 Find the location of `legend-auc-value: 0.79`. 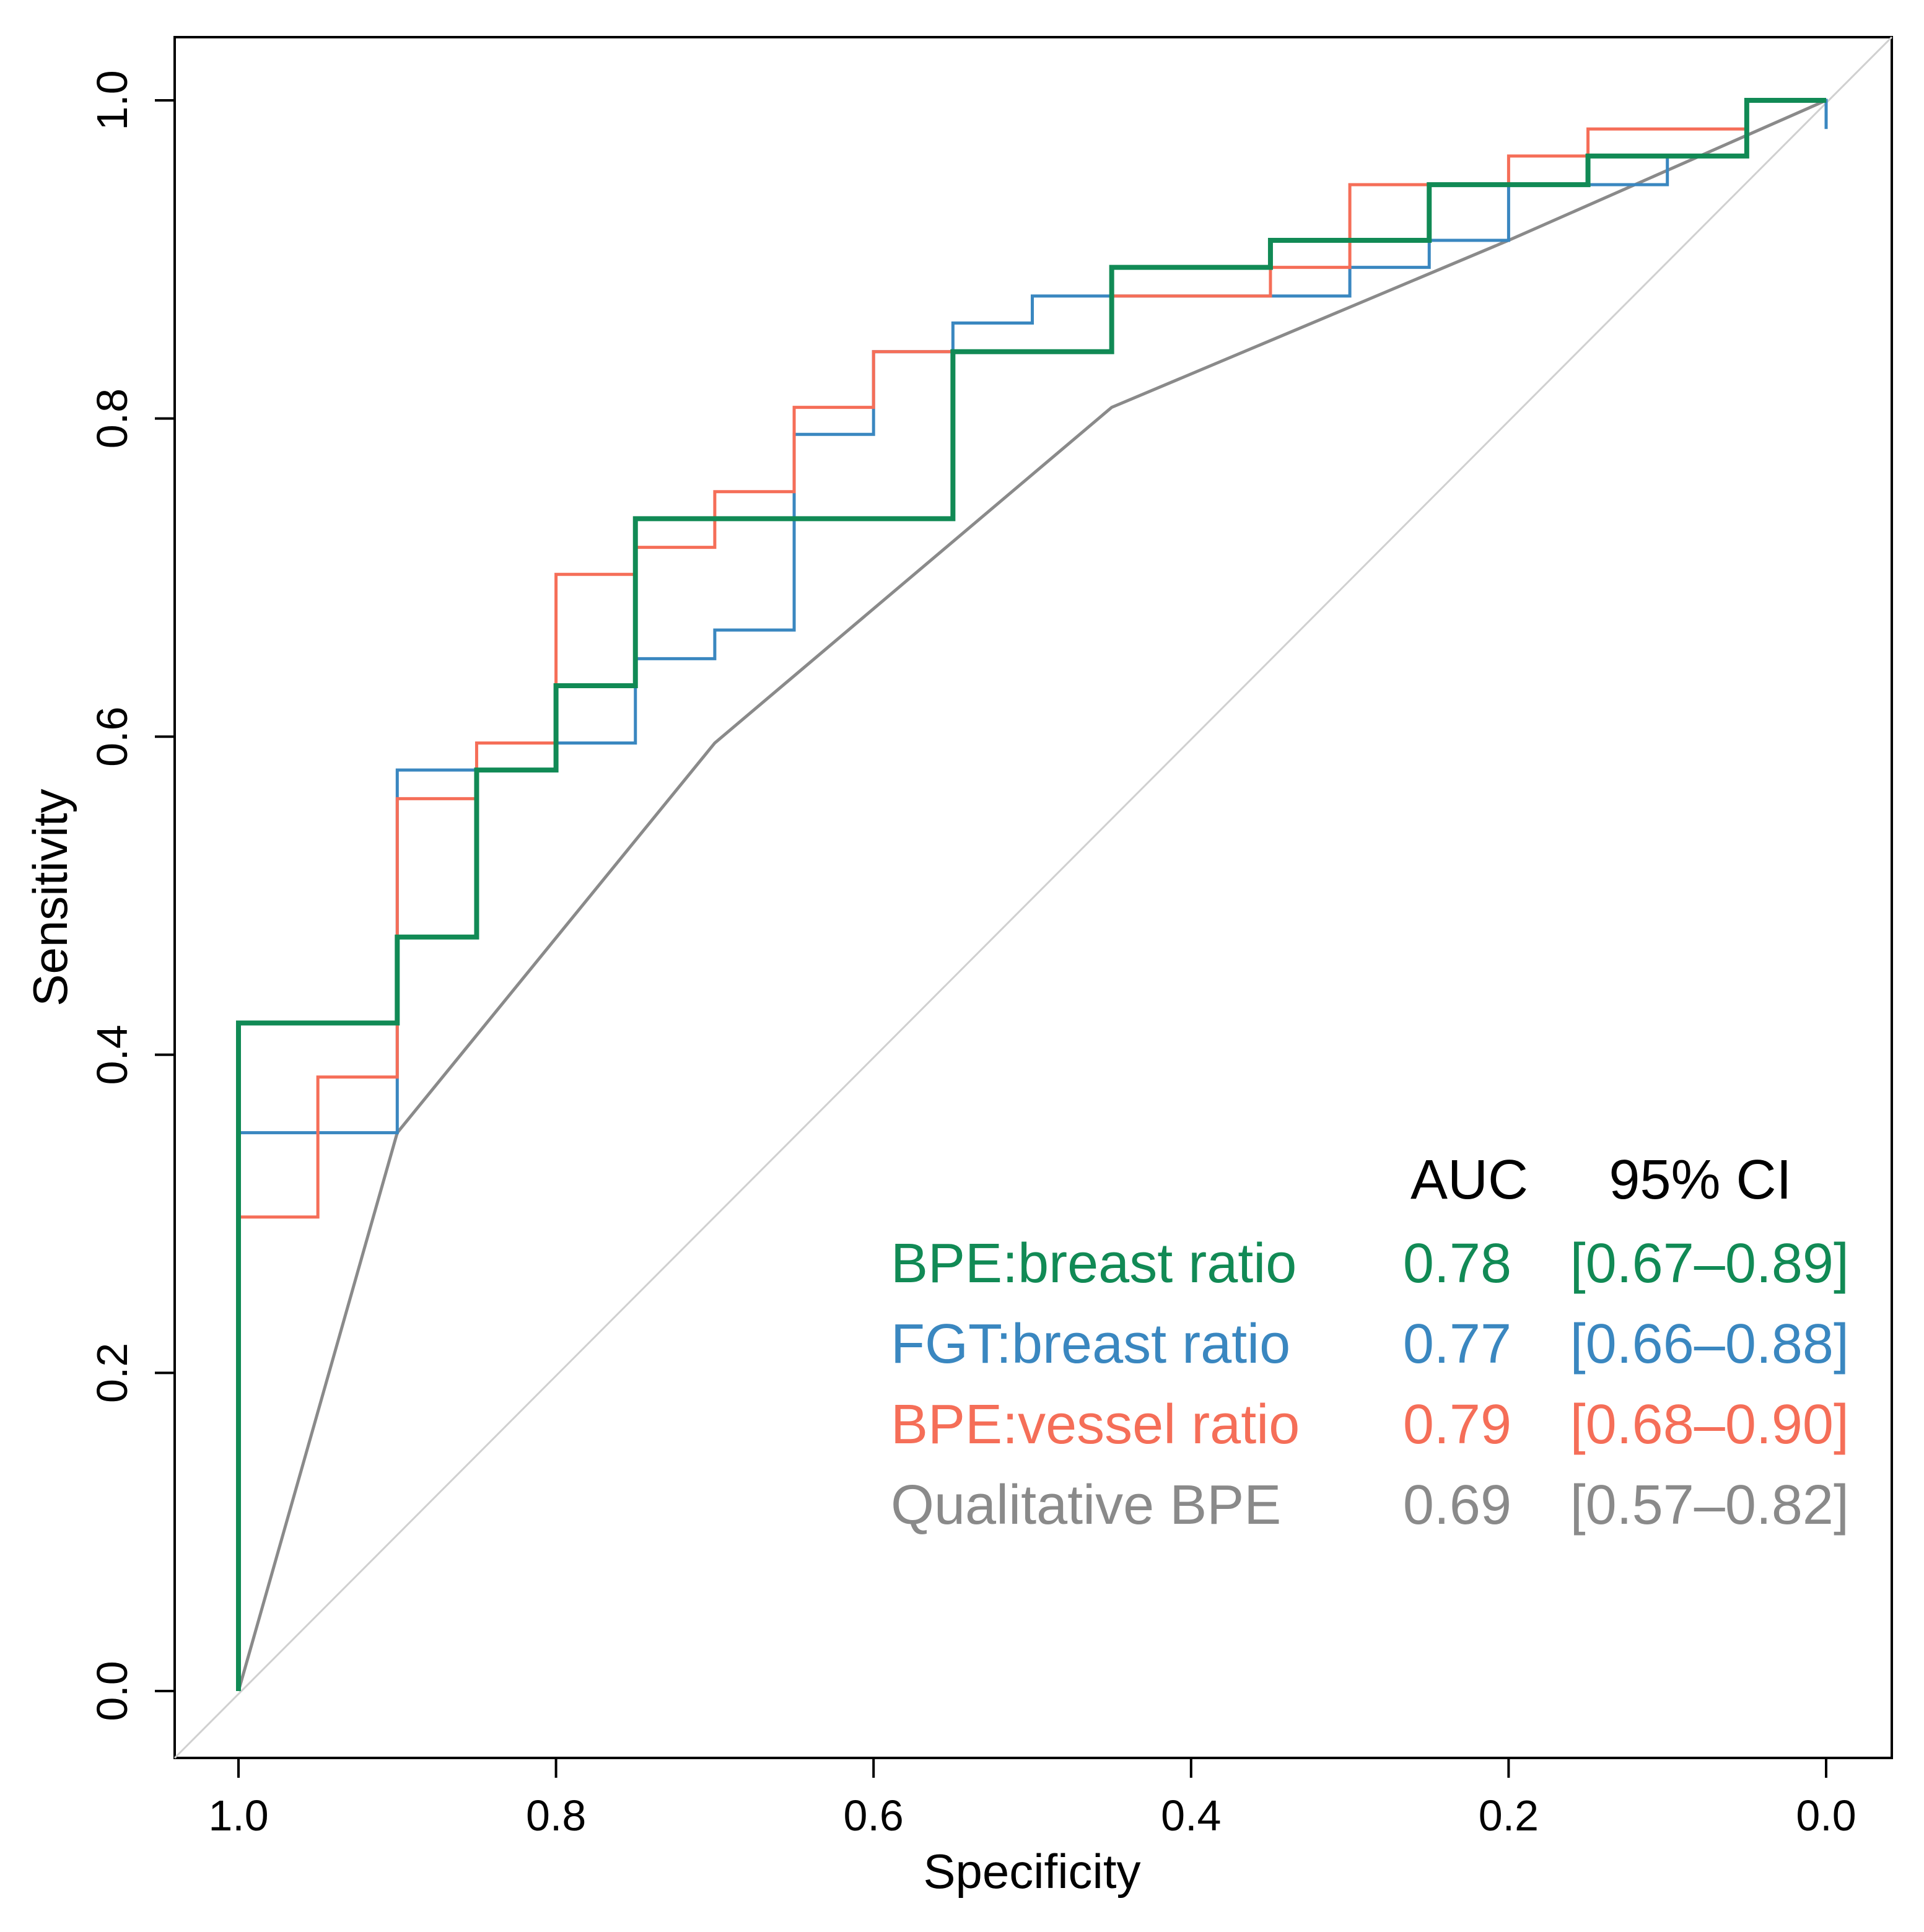

legend-auc-value: 0.79 is located at coordinates (1457, 1425).